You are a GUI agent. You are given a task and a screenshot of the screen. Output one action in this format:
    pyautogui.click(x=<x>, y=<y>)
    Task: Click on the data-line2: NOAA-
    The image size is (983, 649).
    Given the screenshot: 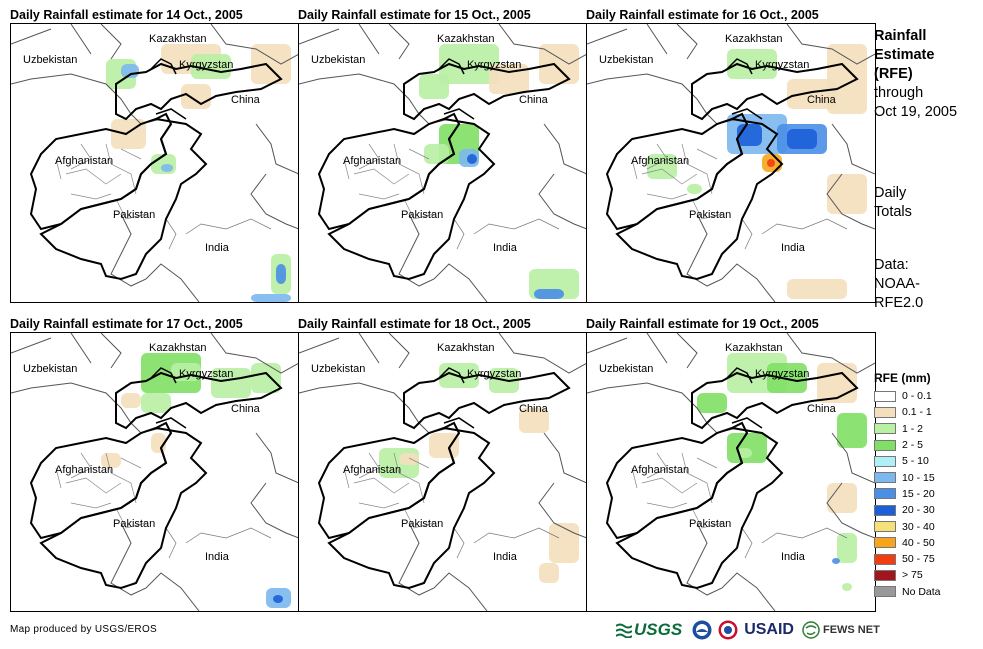 What is the action you would take?
    pyautogui.click(x=897, y=284)
    